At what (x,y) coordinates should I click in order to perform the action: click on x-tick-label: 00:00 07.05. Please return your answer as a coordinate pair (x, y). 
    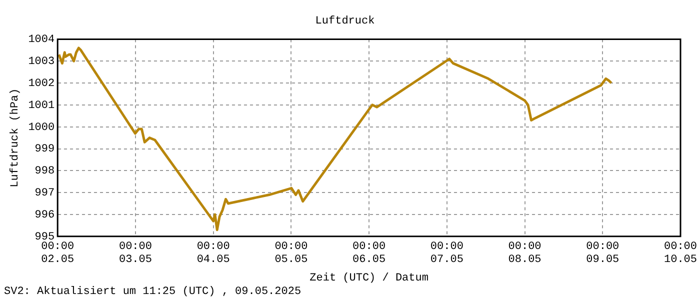
    Looking at the image, I should click on (447, 253).